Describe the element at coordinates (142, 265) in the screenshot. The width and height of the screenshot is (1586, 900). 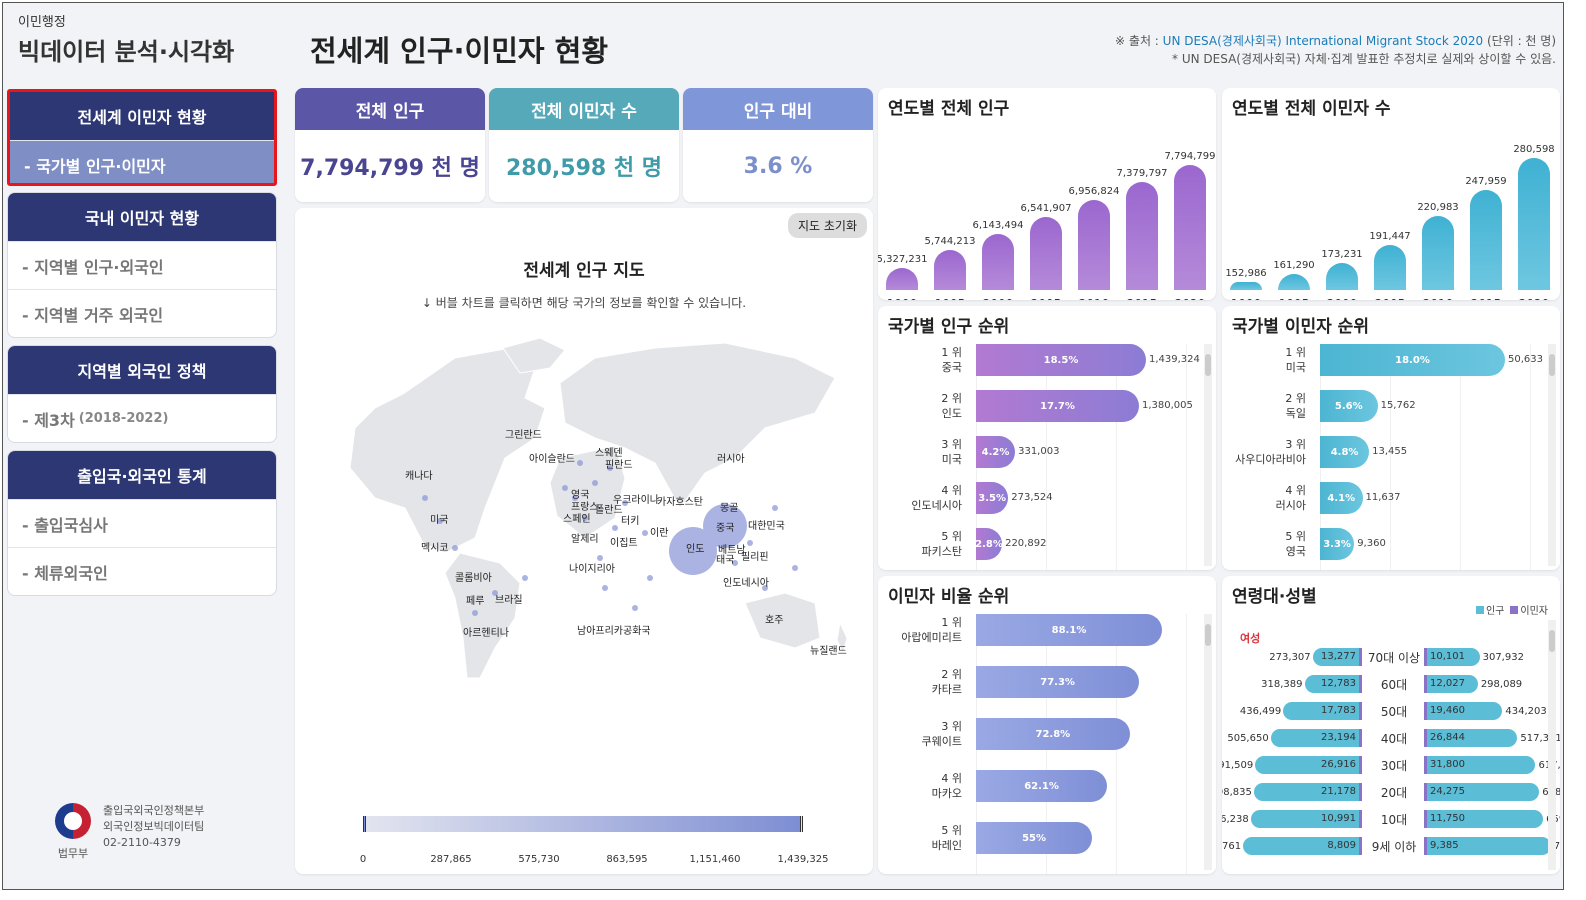
I see `sidebar-item-region-pop: - 지역별 인구·외국인` at that location.